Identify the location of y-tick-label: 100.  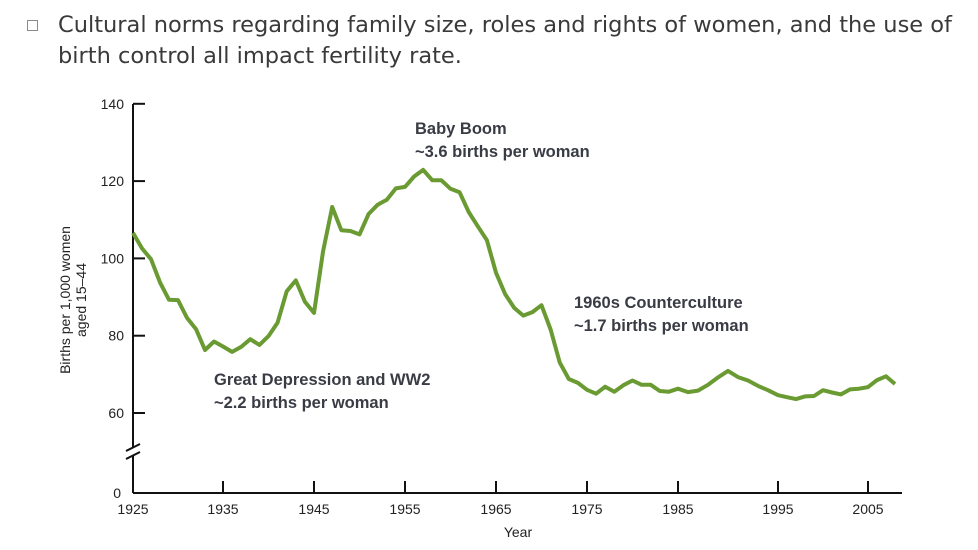
(113, 258).